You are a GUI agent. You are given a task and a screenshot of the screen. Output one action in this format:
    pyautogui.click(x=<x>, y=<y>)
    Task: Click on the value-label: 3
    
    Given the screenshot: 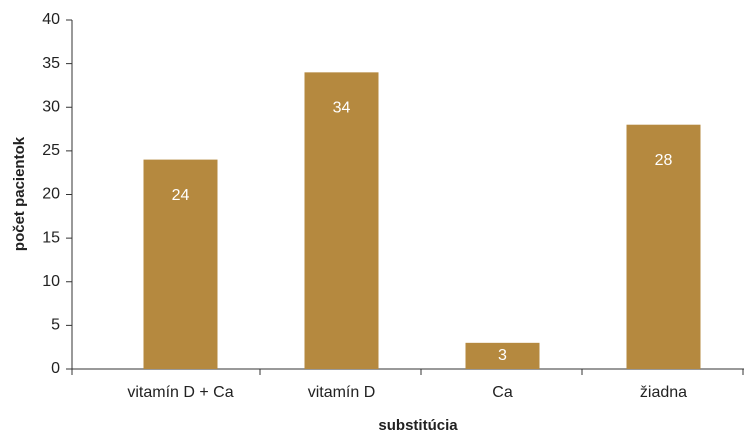 What is the action you would take?
    pyautogui.click(x=502, y=355)
    